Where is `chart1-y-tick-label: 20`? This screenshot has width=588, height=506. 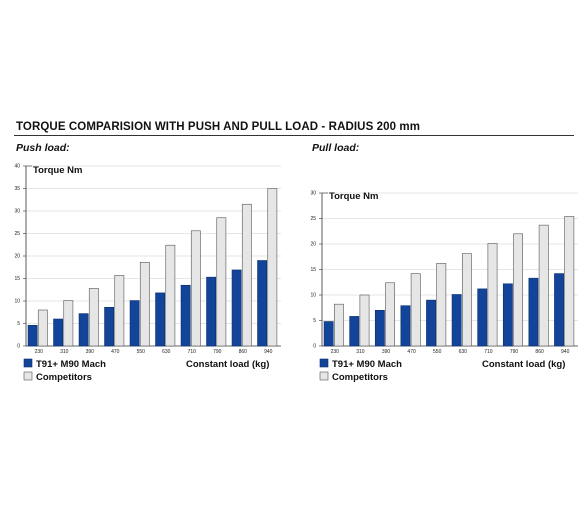
chart1-y-tick-label: 20 is located at coordinates (17, 257).